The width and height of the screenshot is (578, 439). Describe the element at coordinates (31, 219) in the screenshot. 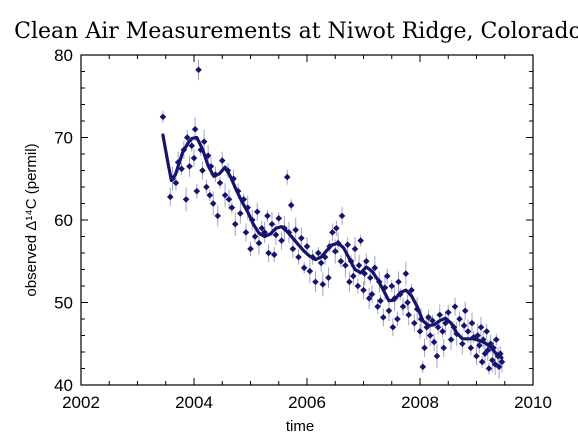

I see `y-axis-label: observed Δ¹⁴C (permil)` at that location.